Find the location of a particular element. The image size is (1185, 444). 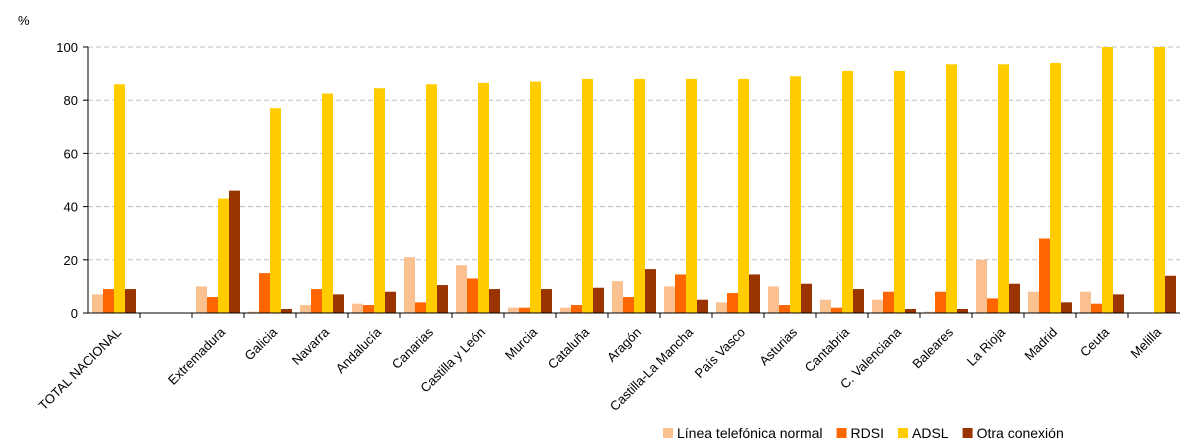

x-tick-label: País Vasco is located at coordinates (720, 353).